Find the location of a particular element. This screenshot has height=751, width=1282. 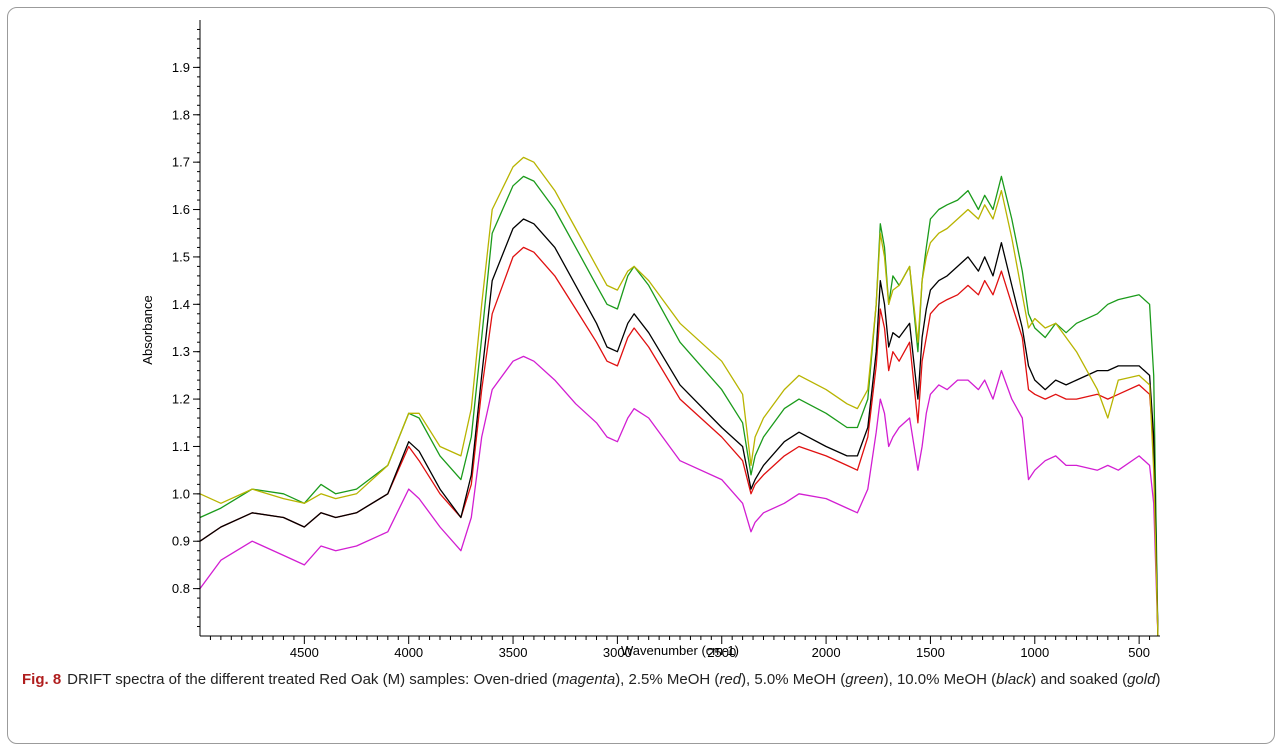

x-tick-label: 1000 is located at coordinates (1034, 652).